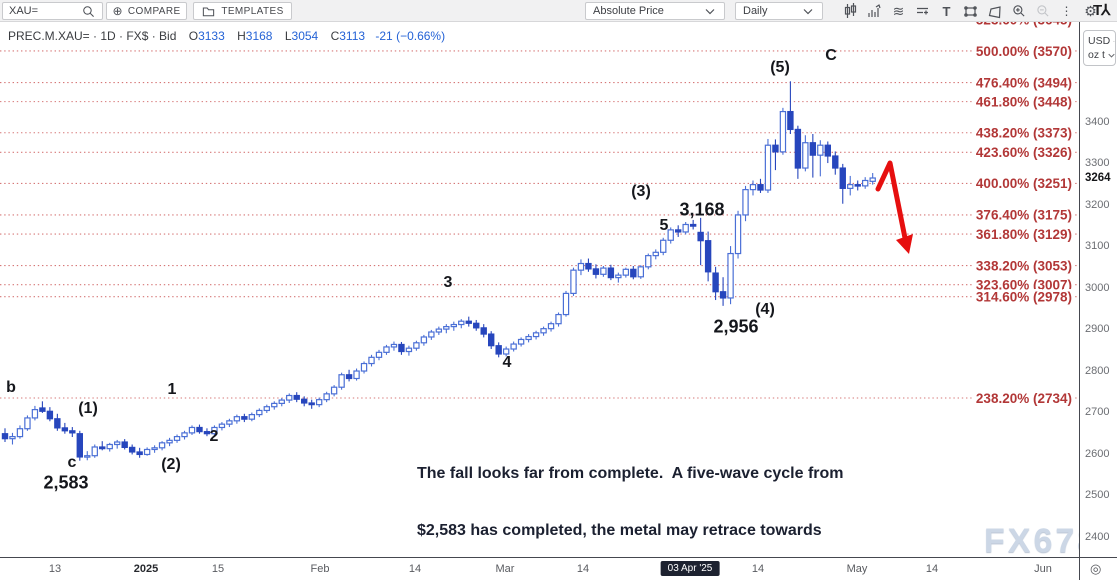 This screenshot has height=580, width=1117. I want to click on low-value: 3054, so click(305, 36).